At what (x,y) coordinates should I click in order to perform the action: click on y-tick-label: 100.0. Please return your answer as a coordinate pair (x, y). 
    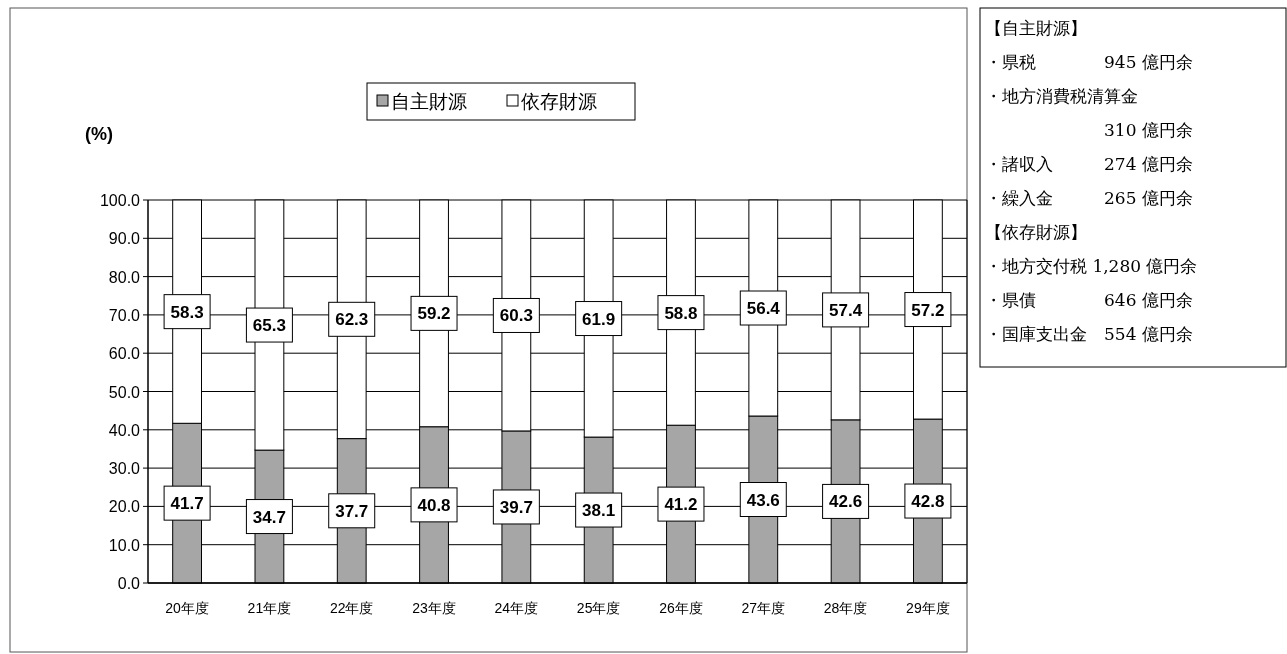
    Looking at the image, I should click on (120, 200).